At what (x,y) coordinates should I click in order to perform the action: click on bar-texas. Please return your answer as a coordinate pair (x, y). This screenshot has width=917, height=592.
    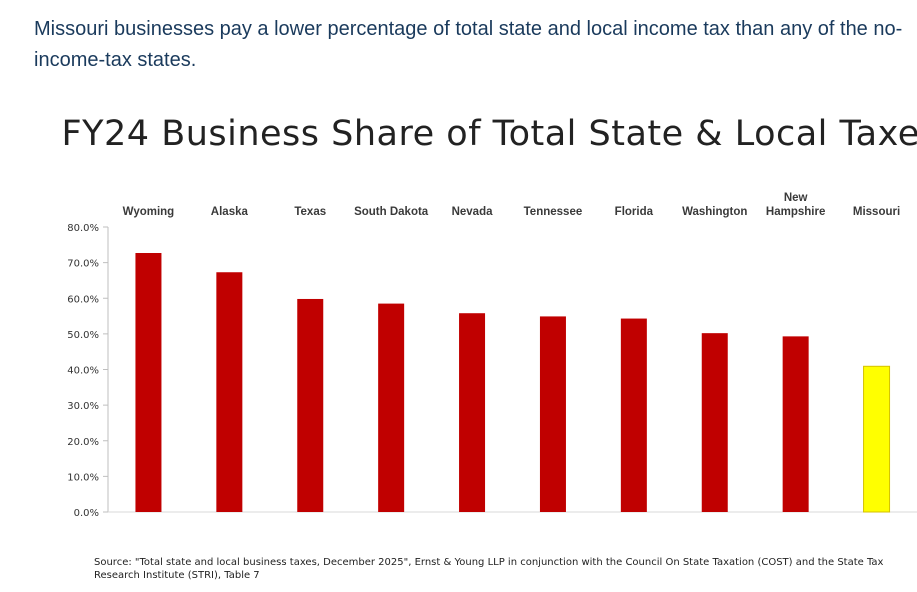
    Looking at the image, I should click on (310, 405).